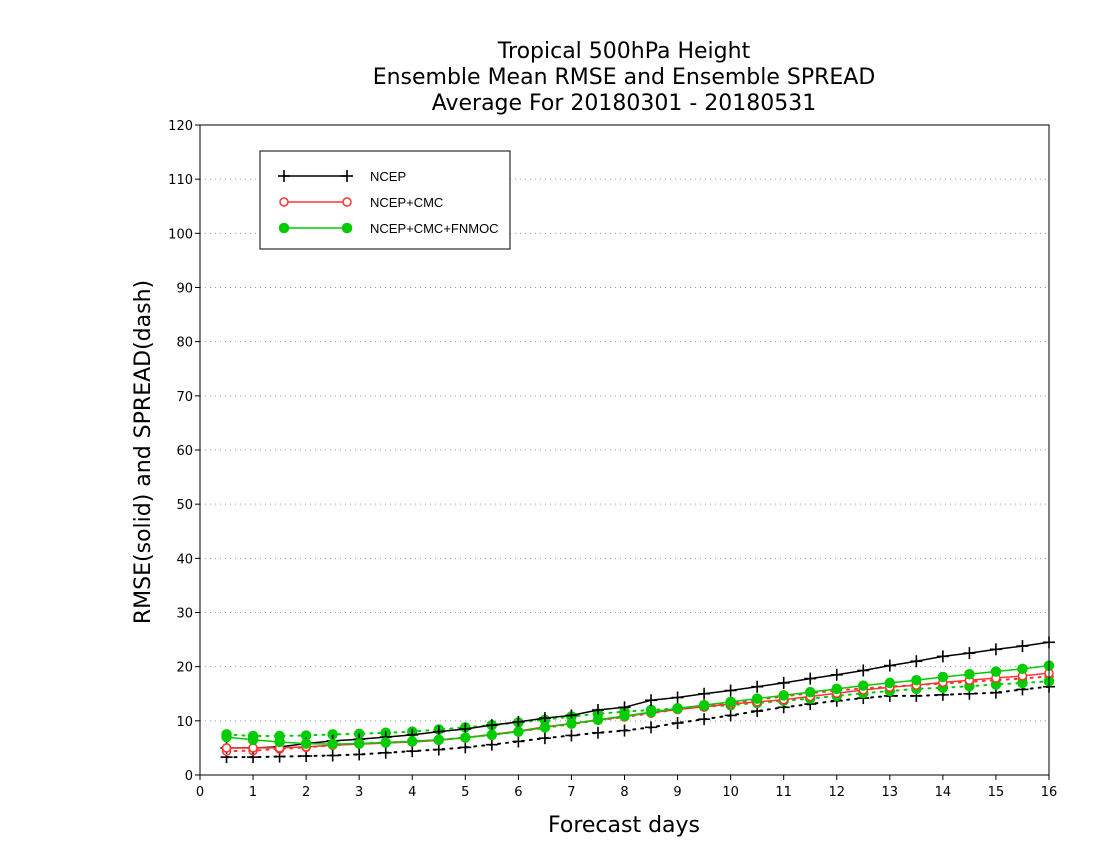 The width and height of the screenshot is (1100, 850). Describe the element at coordinates (624, 825) in the screenshot. I see `x-axis-label: Forecast days` at that location.